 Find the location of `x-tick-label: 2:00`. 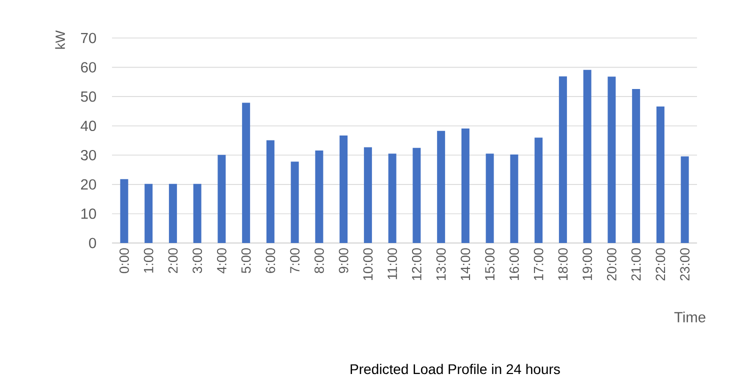

x-tick-label: 2:00 is located at coordinates (173, 260).